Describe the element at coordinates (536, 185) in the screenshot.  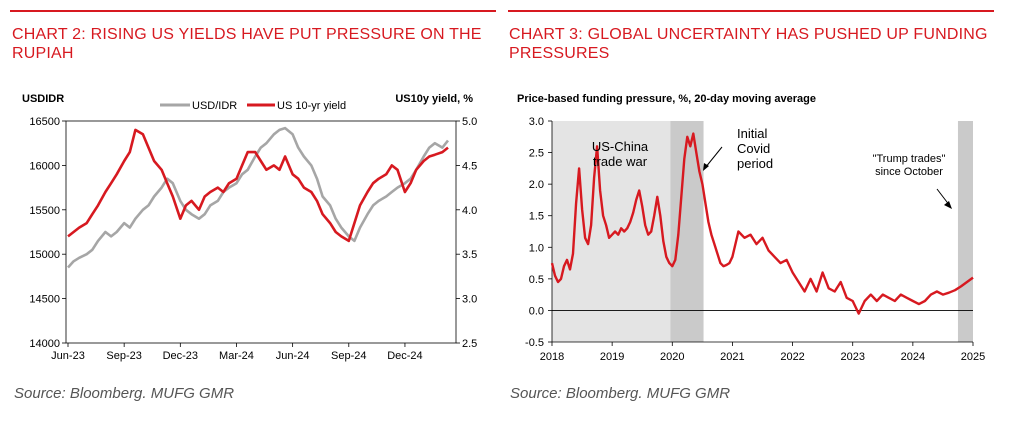
I see `right-y-tick-label: 2.0` at that location.